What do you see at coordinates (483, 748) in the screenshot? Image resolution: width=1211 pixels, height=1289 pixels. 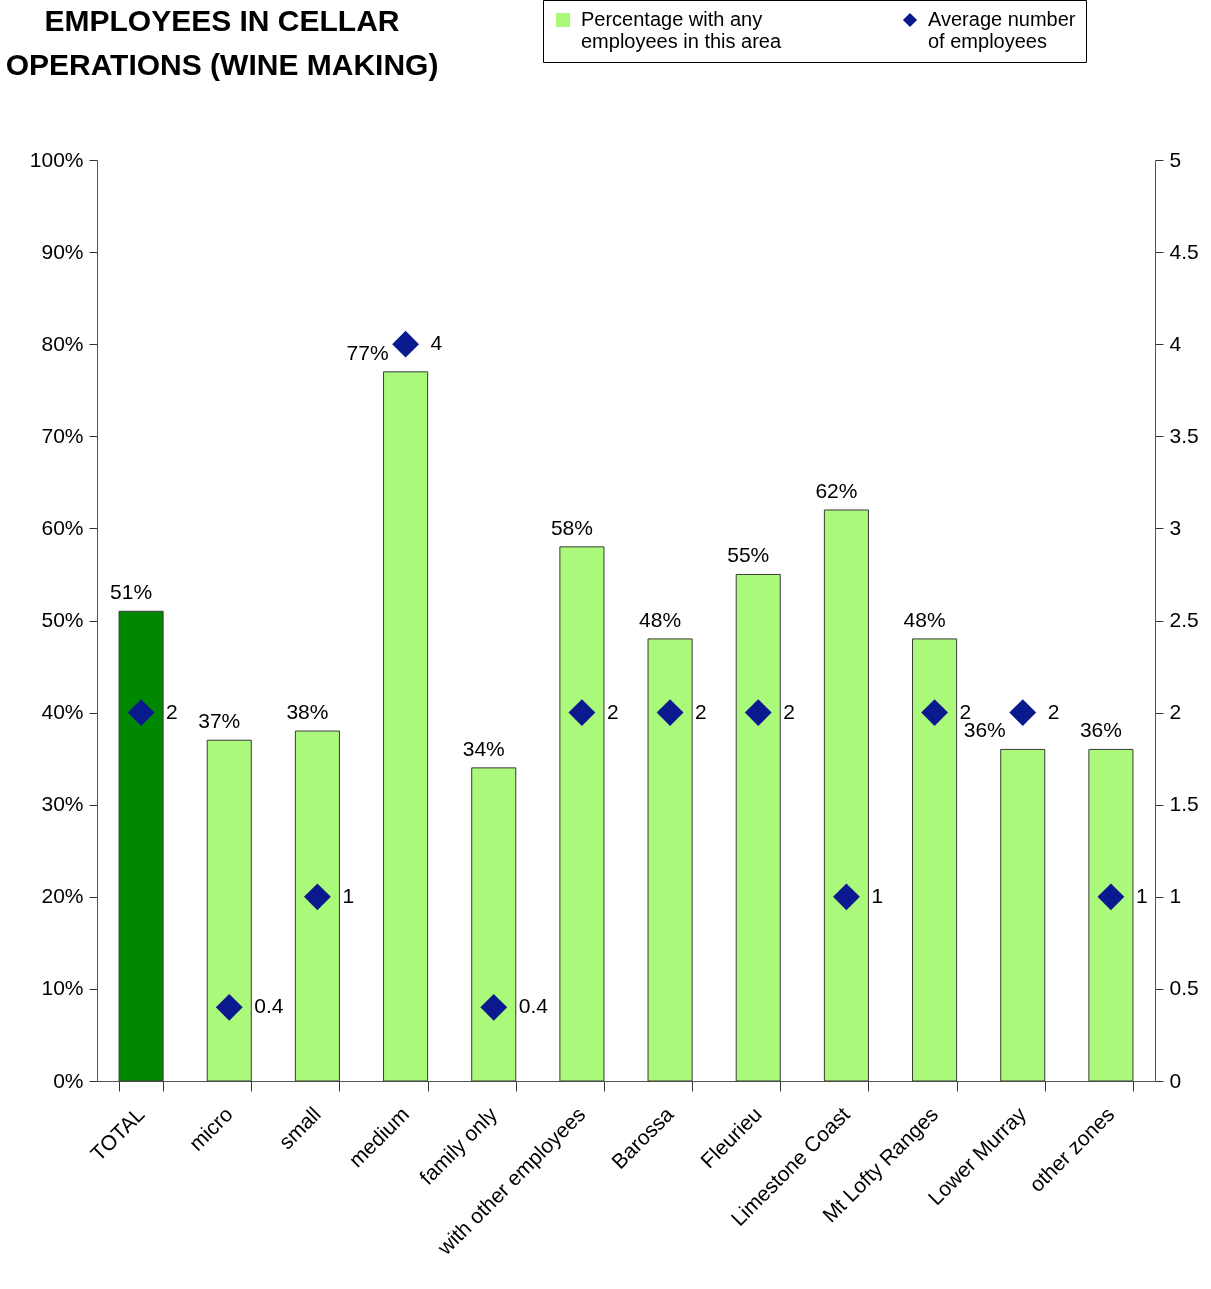 I see `data-label: 34%` at bounding box center [483, 748].